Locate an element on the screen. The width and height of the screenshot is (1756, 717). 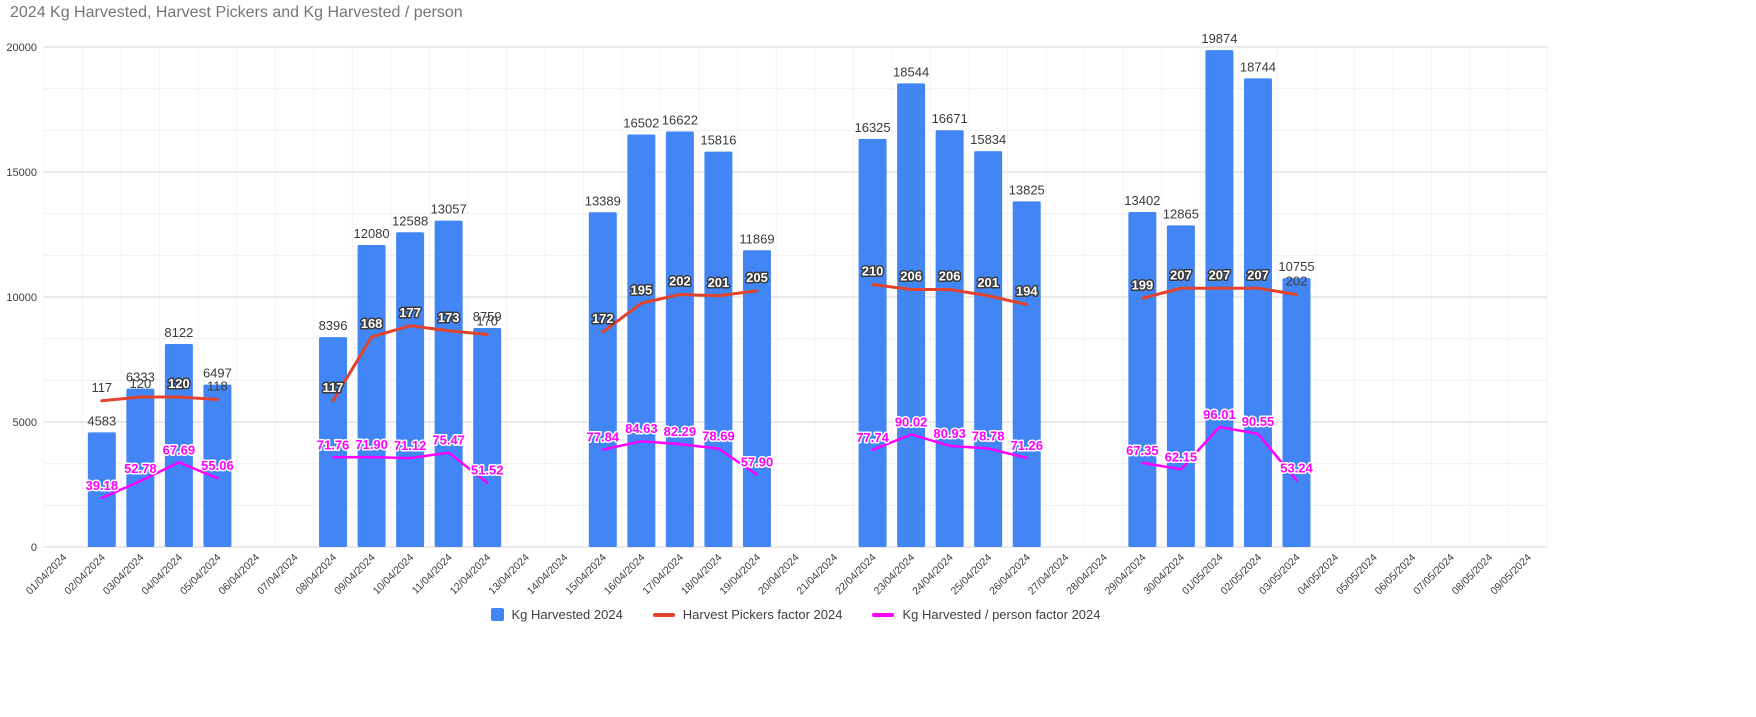
harvest-pickers-value-label: 199 is located at coordinates (1142, 284).